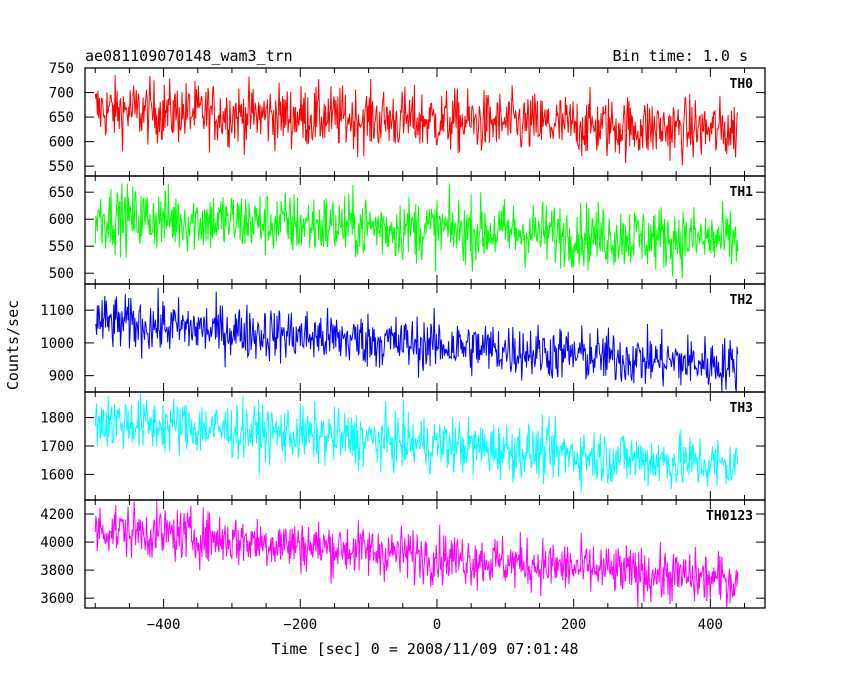  What do you see at coordinates (437, 625) in the screenshot?
I see `x-tick-label: 0` at bounding box center [437, 625].